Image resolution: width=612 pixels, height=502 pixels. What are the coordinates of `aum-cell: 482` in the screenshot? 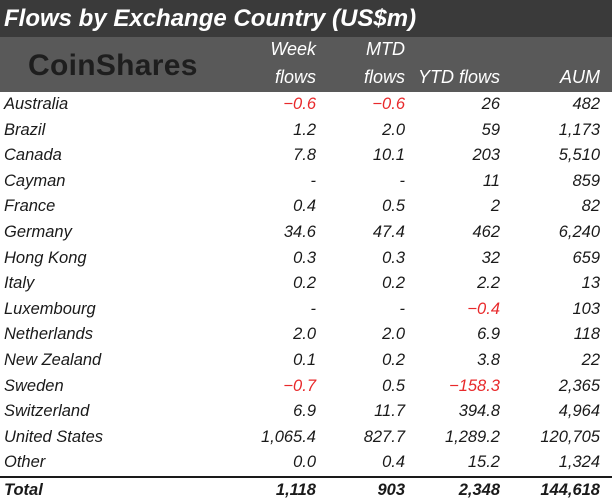 It's located at (586, 104).